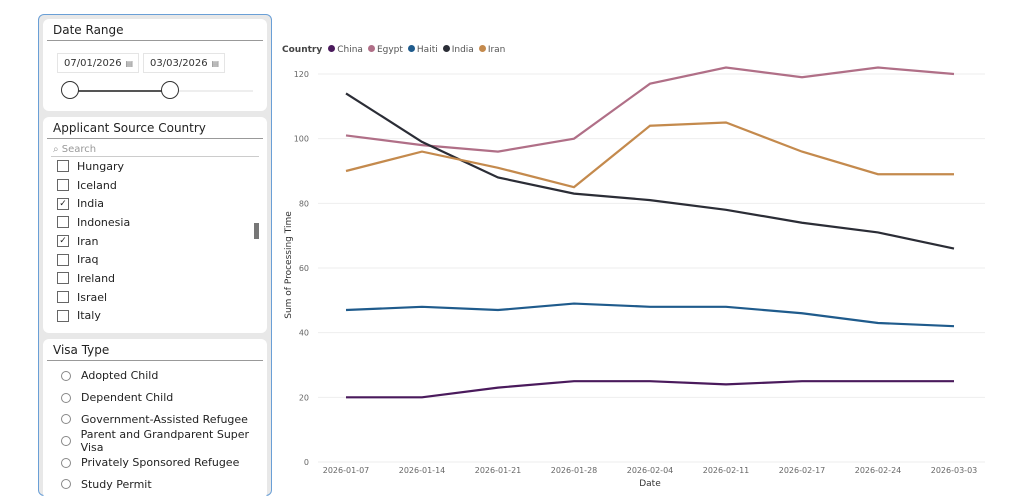  I want to click on visa-type-option: Privately Sponsored Refugee, so click(155, 463).